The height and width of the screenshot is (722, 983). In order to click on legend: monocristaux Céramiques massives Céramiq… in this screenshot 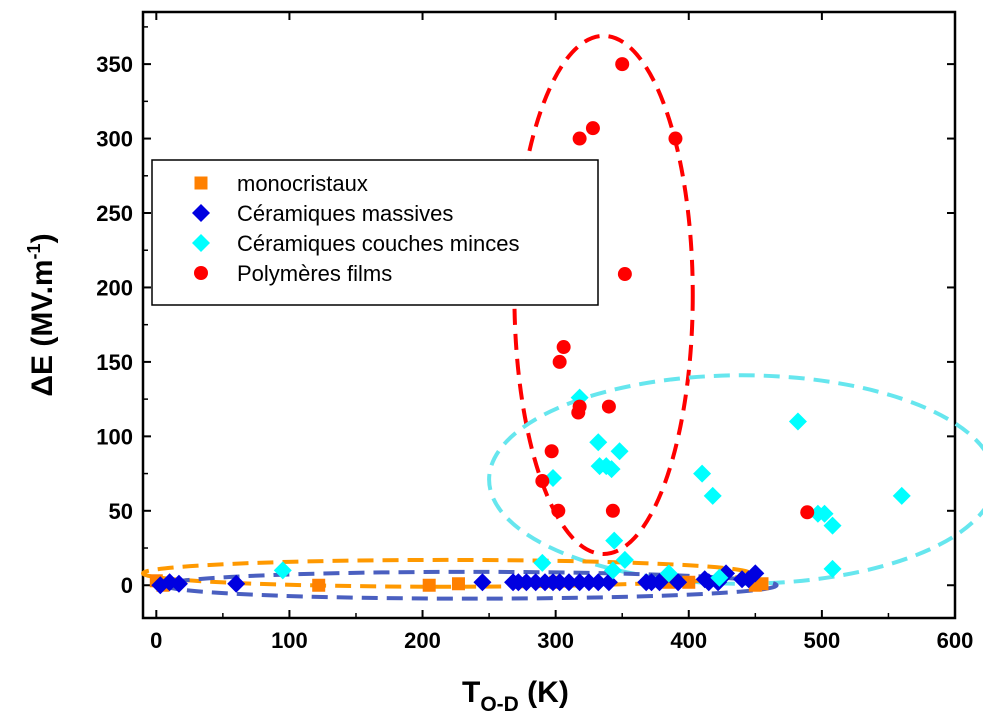, I will do `click(375, 232)`.